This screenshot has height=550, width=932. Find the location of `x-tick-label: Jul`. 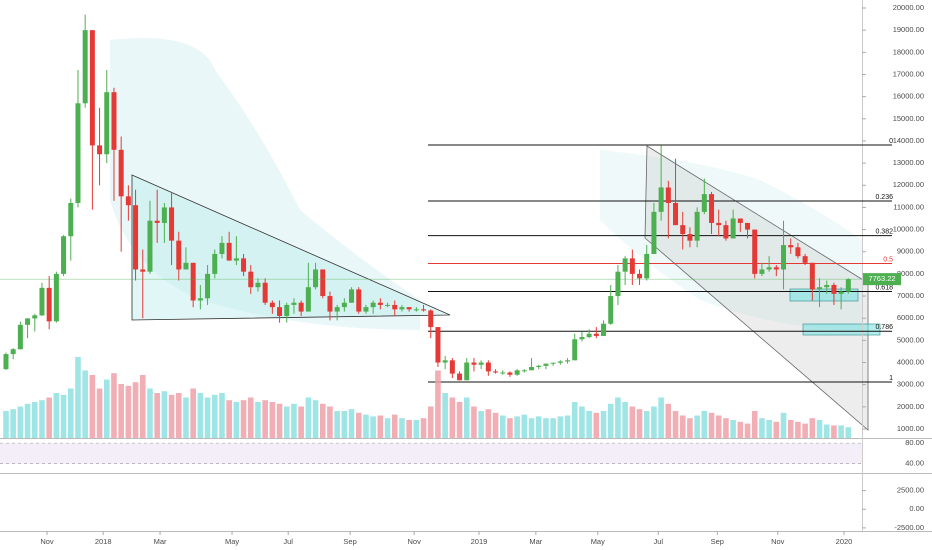

x-tick-label: Jul is located at coordinates (658, 541).